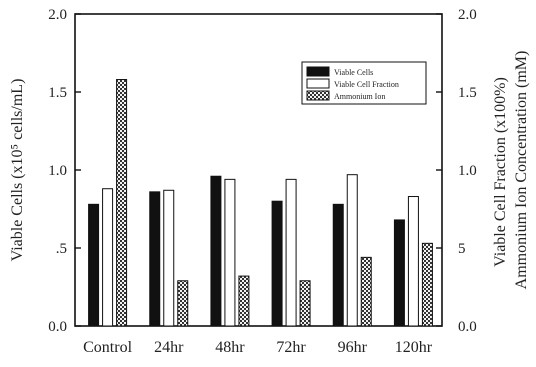 This screenshot has width=536, height=367. Describe the element at coordinates (155, 259) in the screenshot. I see `bar-viable-cells-24hr` at that location.